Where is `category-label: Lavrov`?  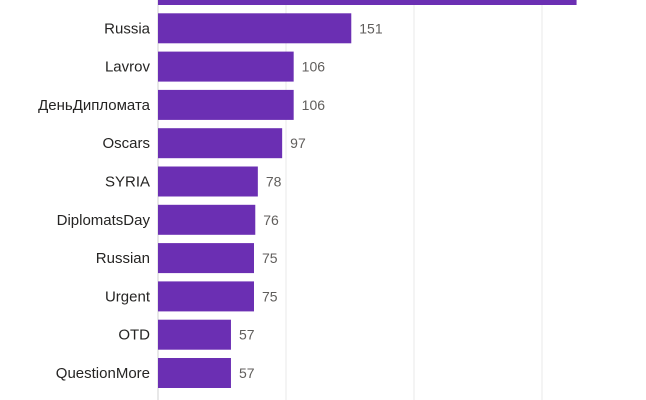 category-label: Lavrov is located at coordinates (128, 67).